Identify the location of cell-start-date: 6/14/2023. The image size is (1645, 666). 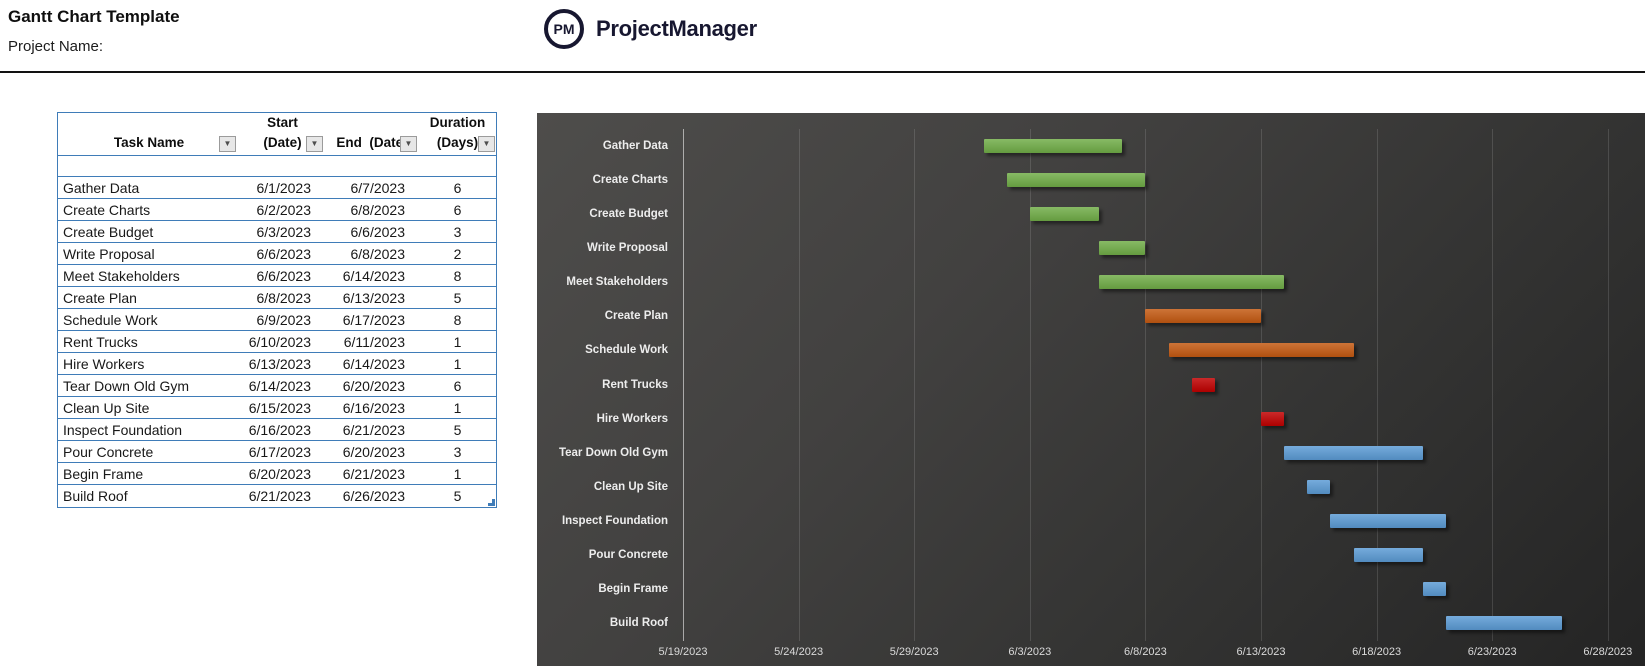
(279, 385).